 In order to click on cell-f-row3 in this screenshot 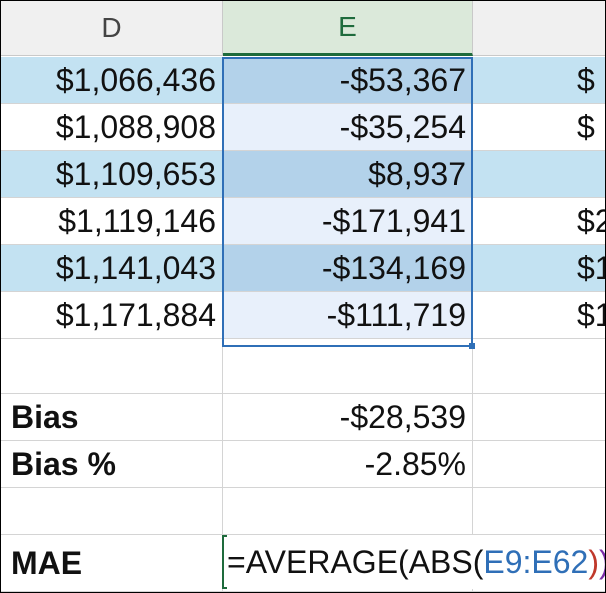, I will do `click(539, 174)`.